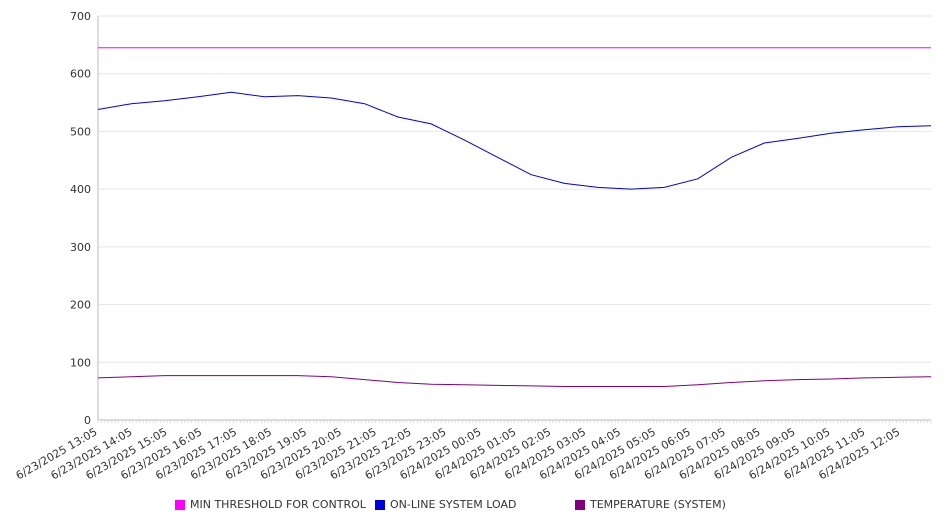  I want to click on y-axis-tick-labels: 0 100 200 300 400 500 600 700, so click(80, 218).